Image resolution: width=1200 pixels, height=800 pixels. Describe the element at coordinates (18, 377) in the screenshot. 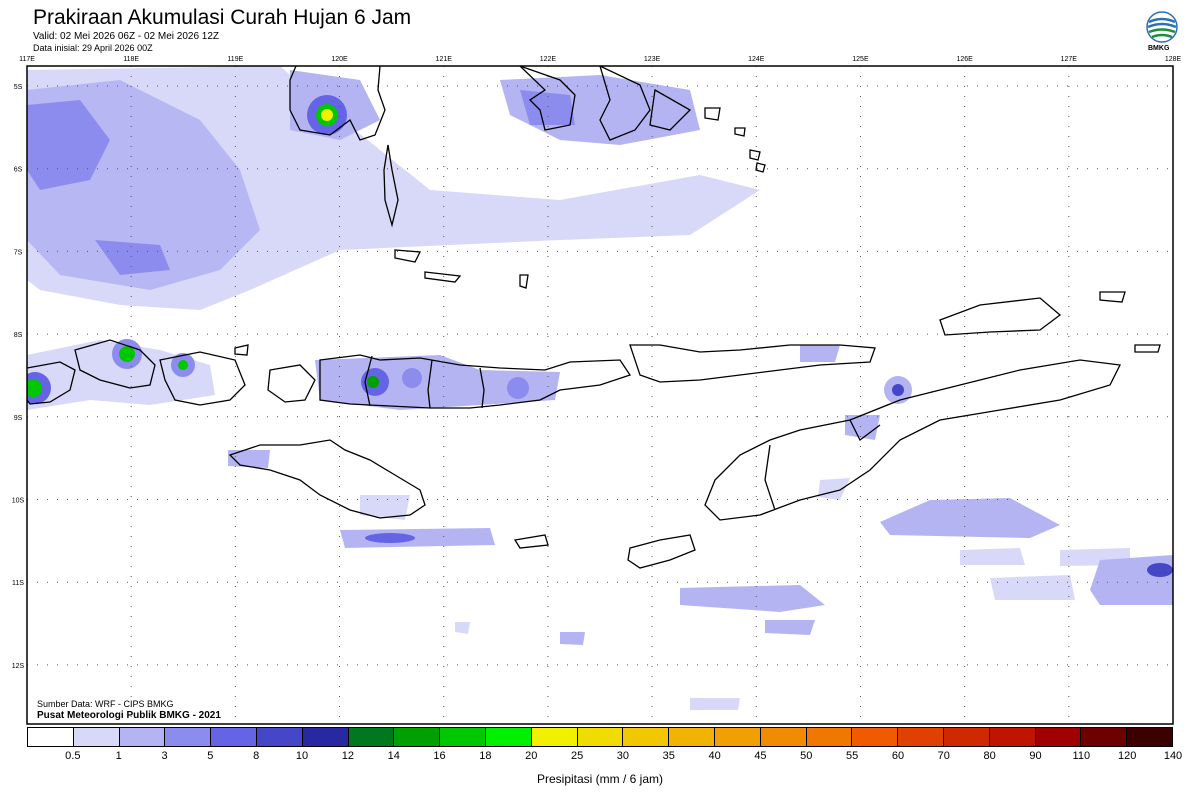

I see `latitude-labels: 5S 6S 7S 8S 9S 10S 11S 12S` at that location.